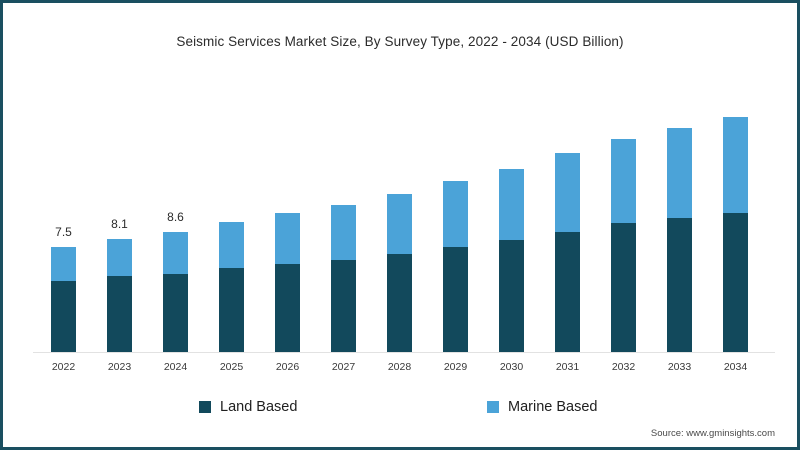 The width and height of the screenshot is (800, 450). What do you see at coordinates (553, 407) in the screenshot?
I see `legend-label: Marine Based` at bounding box center [553, 407].